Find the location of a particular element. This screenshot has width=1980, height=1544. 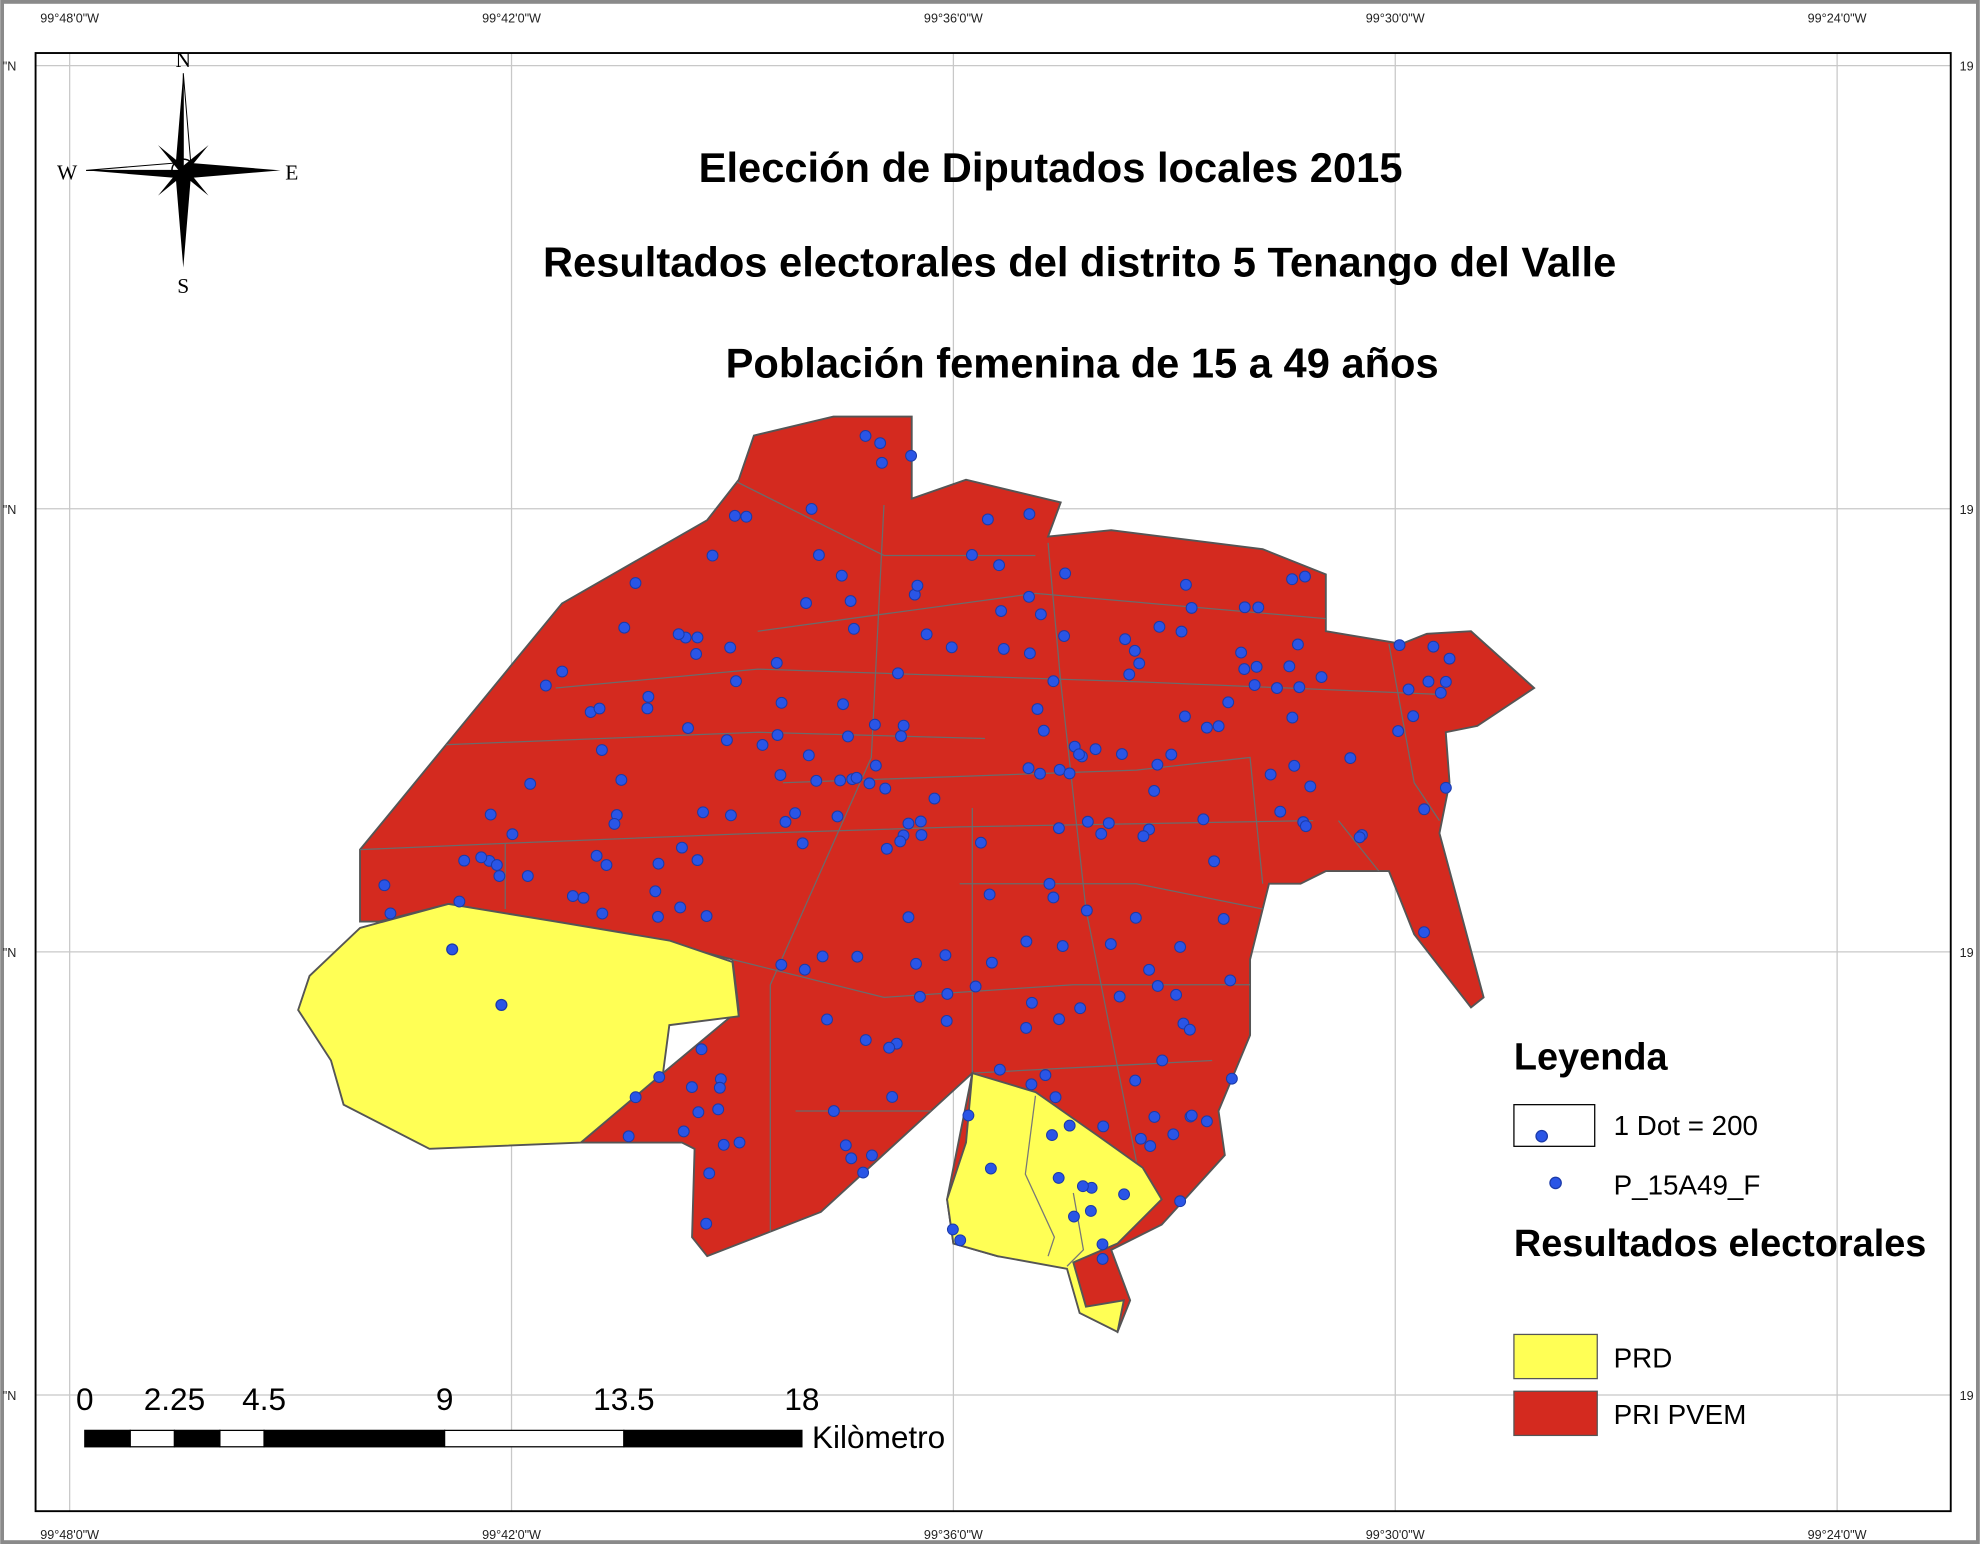

lon-label-bottom: 99°36'0"W is located at coordinates (953, 1535).